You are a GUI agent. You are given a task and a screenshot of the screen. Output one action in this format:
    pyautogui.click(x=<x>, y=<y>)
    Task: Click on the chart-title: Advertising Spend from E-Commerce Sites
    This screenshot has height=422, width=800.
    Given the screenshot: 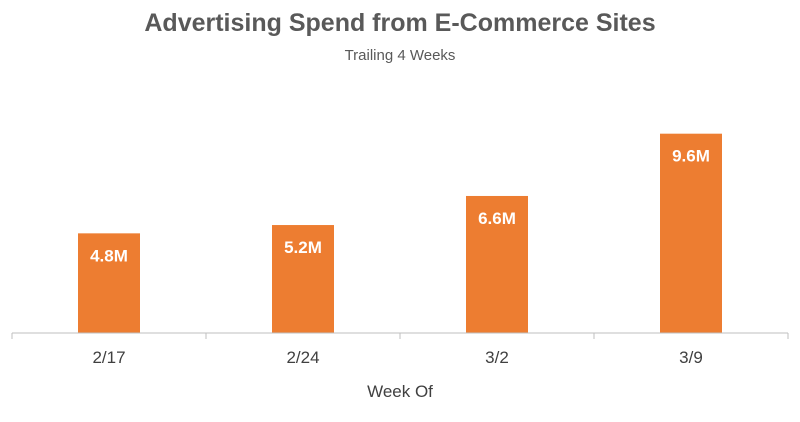 What is the action you would take?
    pyautogui.click(x=399, y=23)
    